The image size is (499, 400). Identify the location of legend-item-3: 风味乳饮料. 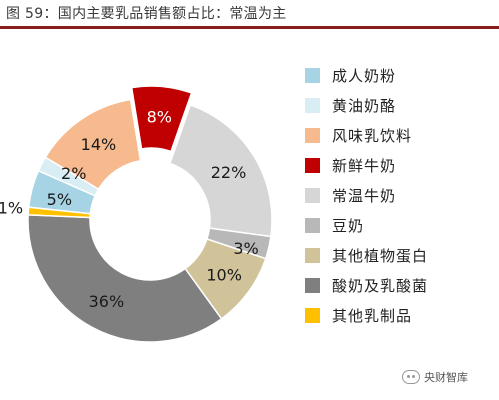
(400, 135).